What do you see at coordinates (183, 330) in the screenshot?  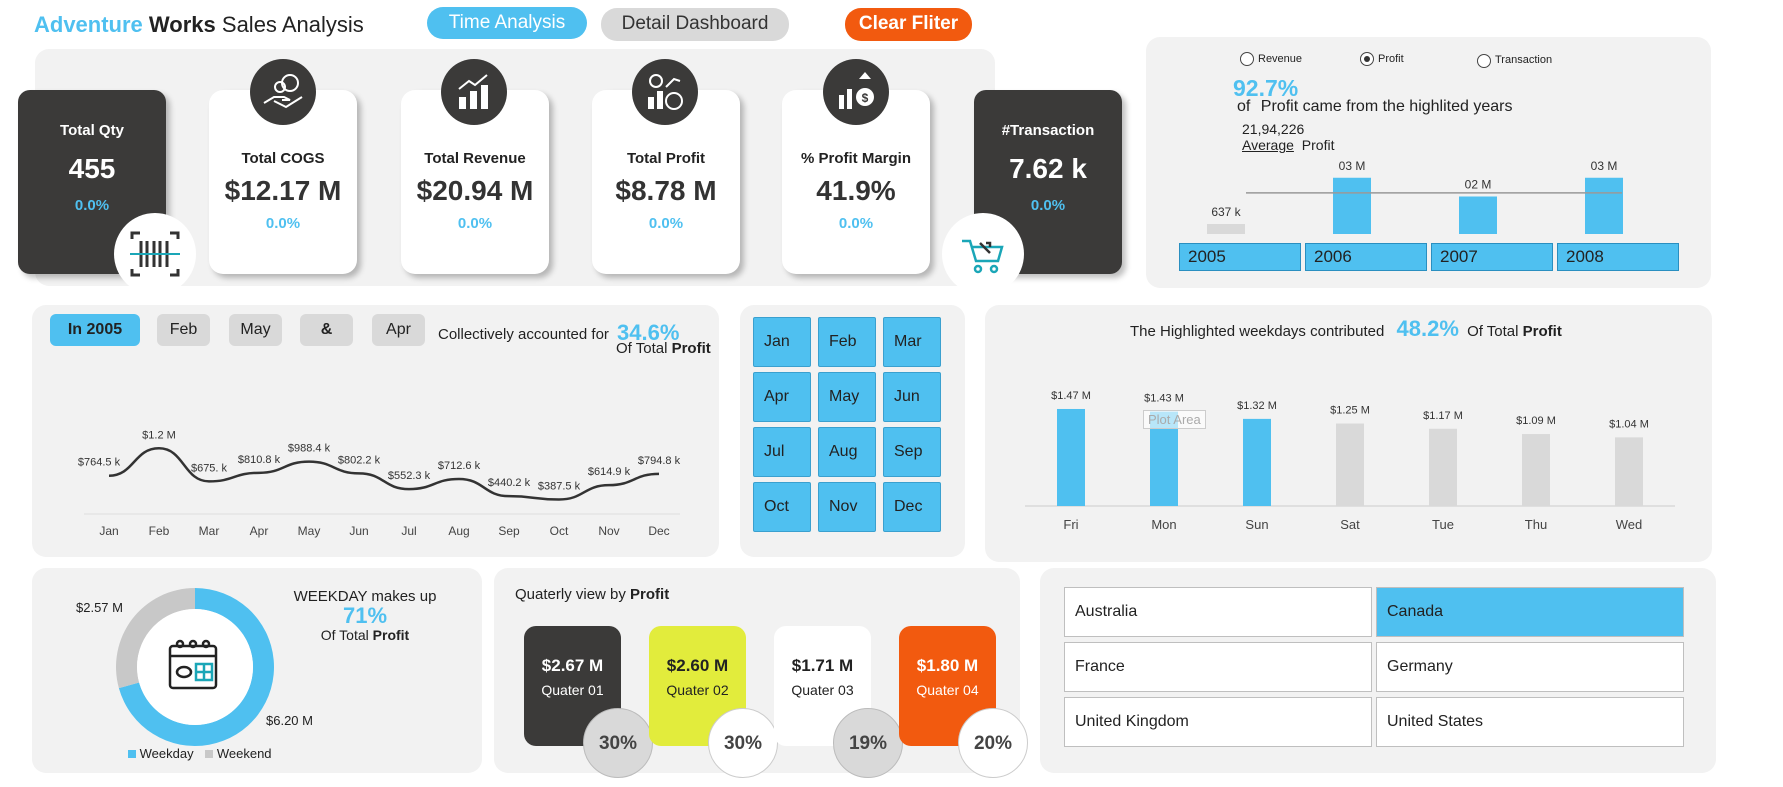 I see `pill-feb: Feb` at bounding box center [183, 330].